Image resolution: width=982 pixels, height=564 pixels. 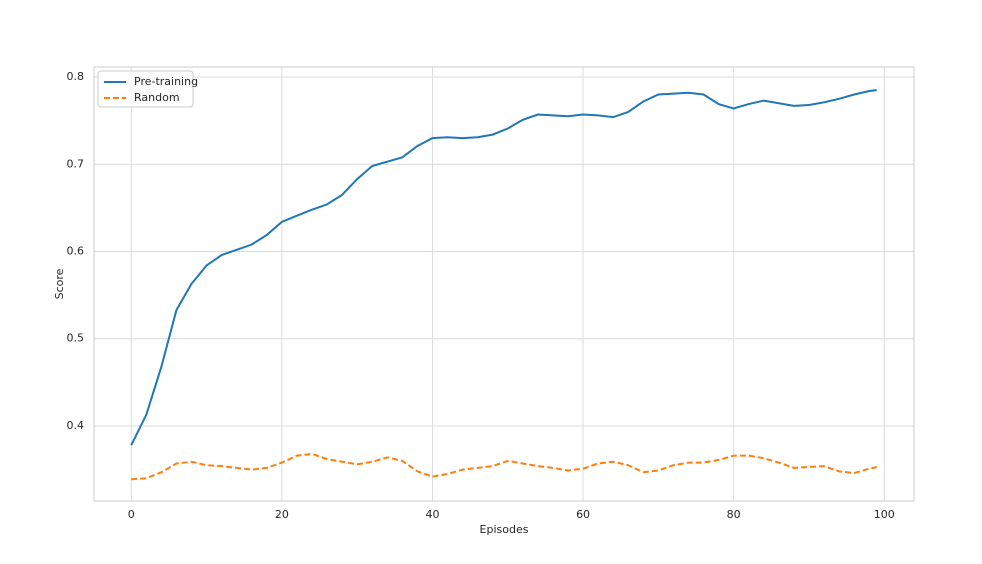 I want to click on y-axis-label: Score, so click(x=59, y=283).